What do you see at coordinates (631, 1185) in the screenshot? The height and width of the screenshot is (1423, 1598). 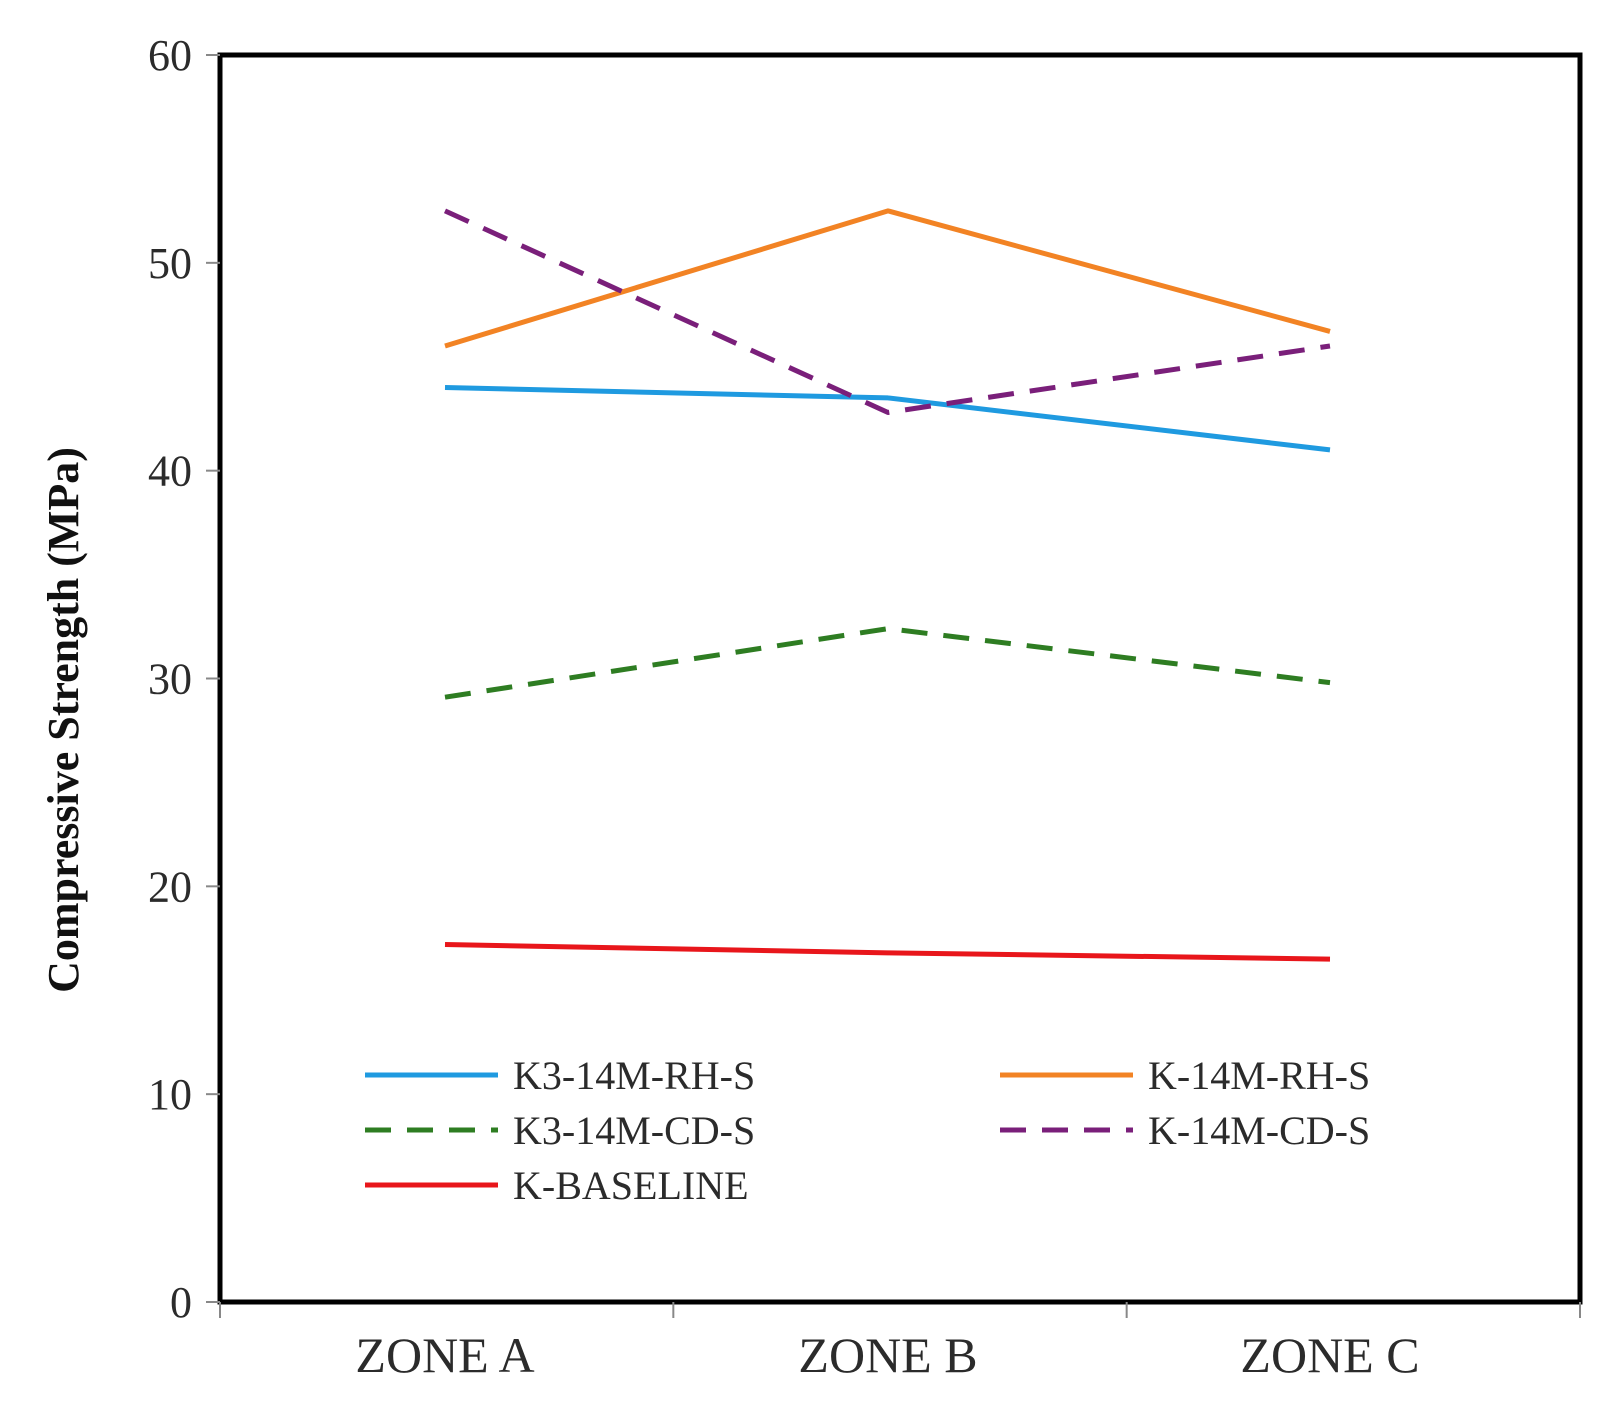 I see `legend-label: K-BASELINE` at bounding box center [631, 1185].